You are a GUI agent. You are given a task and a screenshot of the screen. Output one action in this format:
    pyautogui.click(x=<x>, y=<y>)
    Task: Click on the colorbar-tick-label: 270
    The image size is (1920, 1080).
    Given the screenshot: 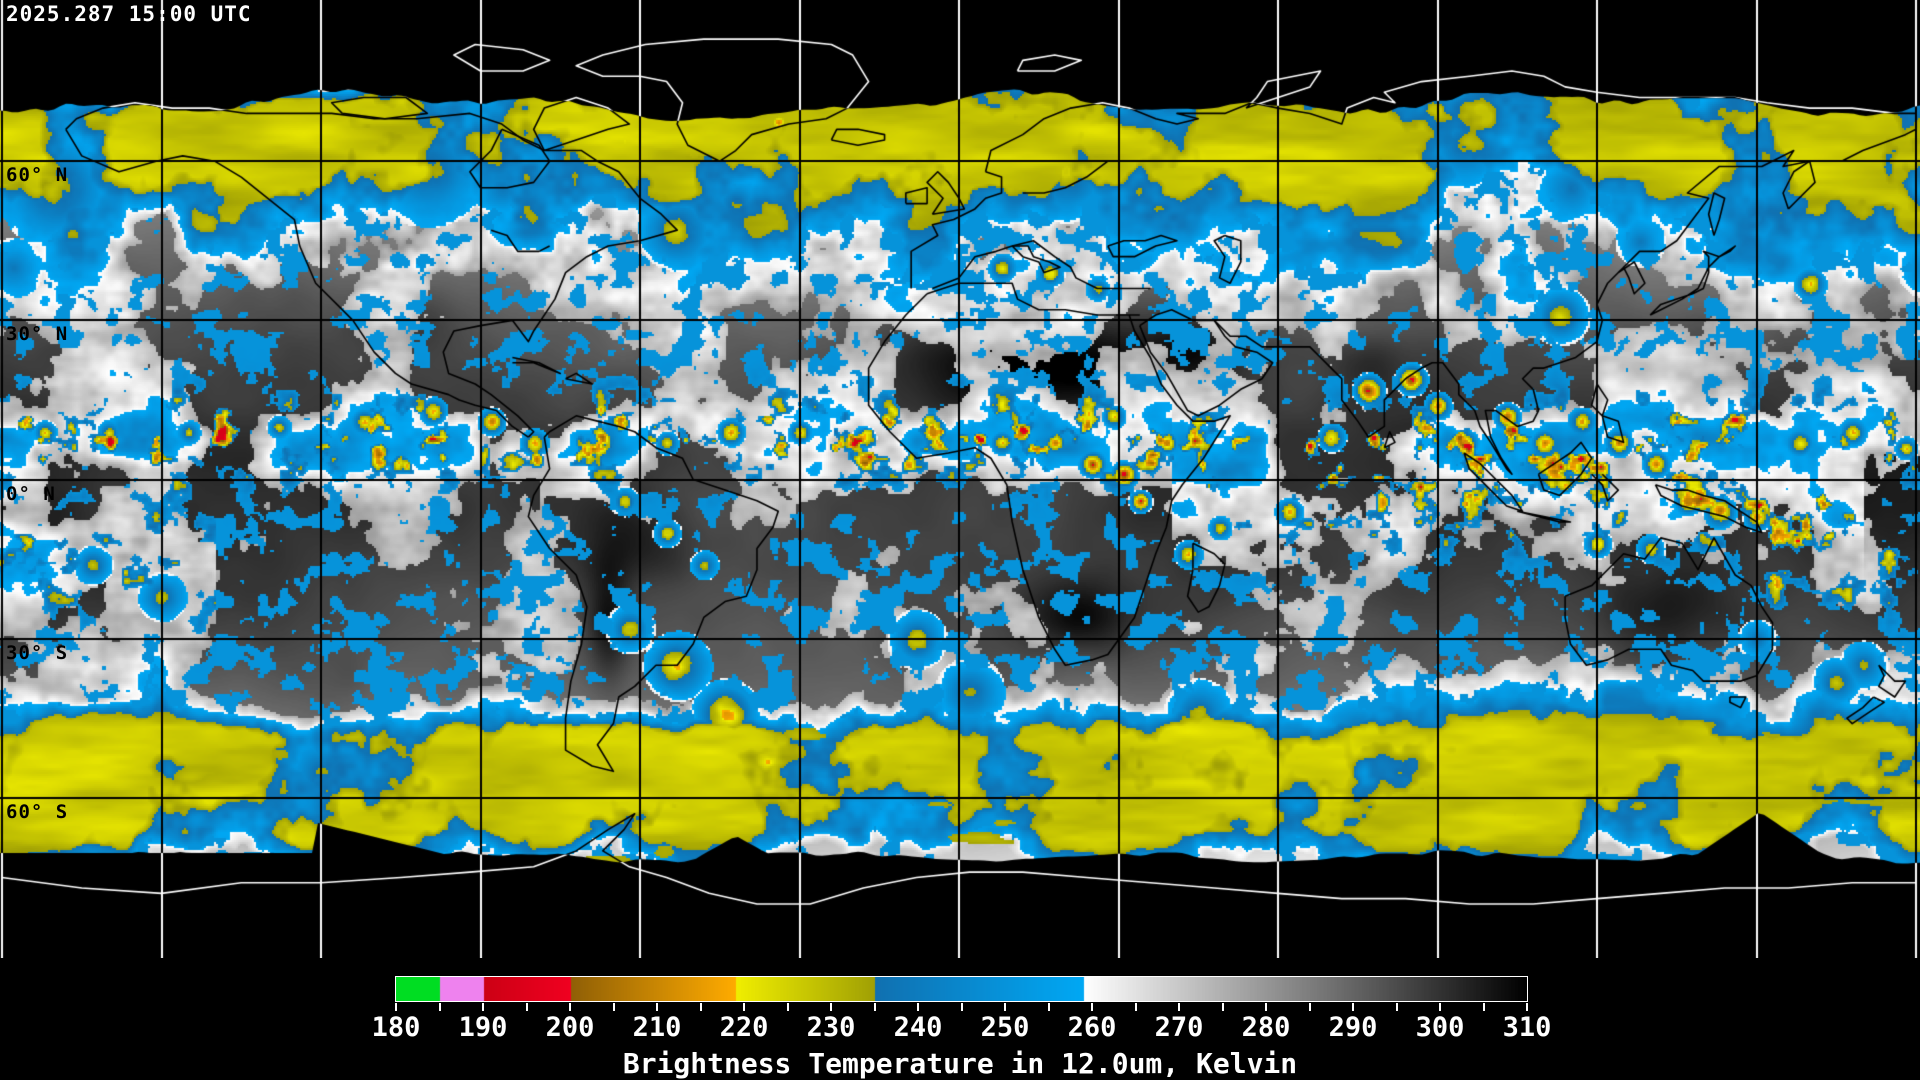 What is the action you would take?
    pyautogui.click(x=1179, y=1027)
    